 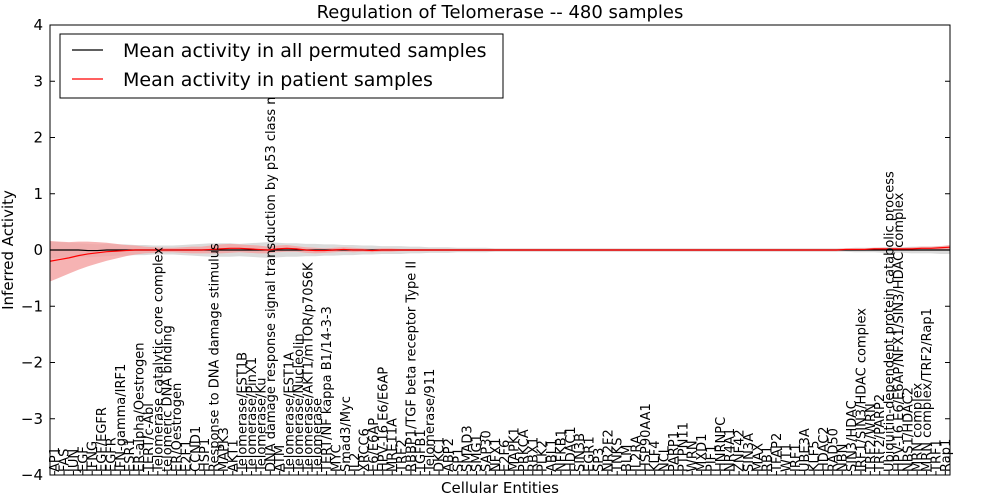 I want to click on x-tick-label: AP1, so click(x=55, y=459).